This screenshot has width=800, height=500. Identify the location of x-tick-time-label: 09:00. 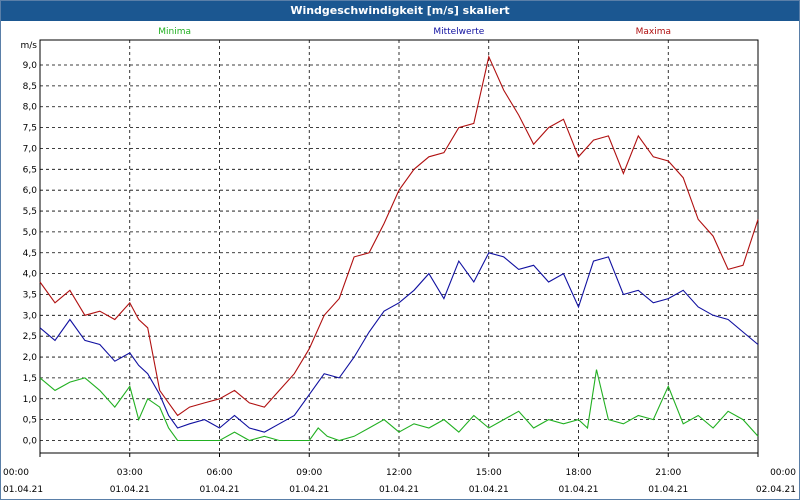
(309, 473).